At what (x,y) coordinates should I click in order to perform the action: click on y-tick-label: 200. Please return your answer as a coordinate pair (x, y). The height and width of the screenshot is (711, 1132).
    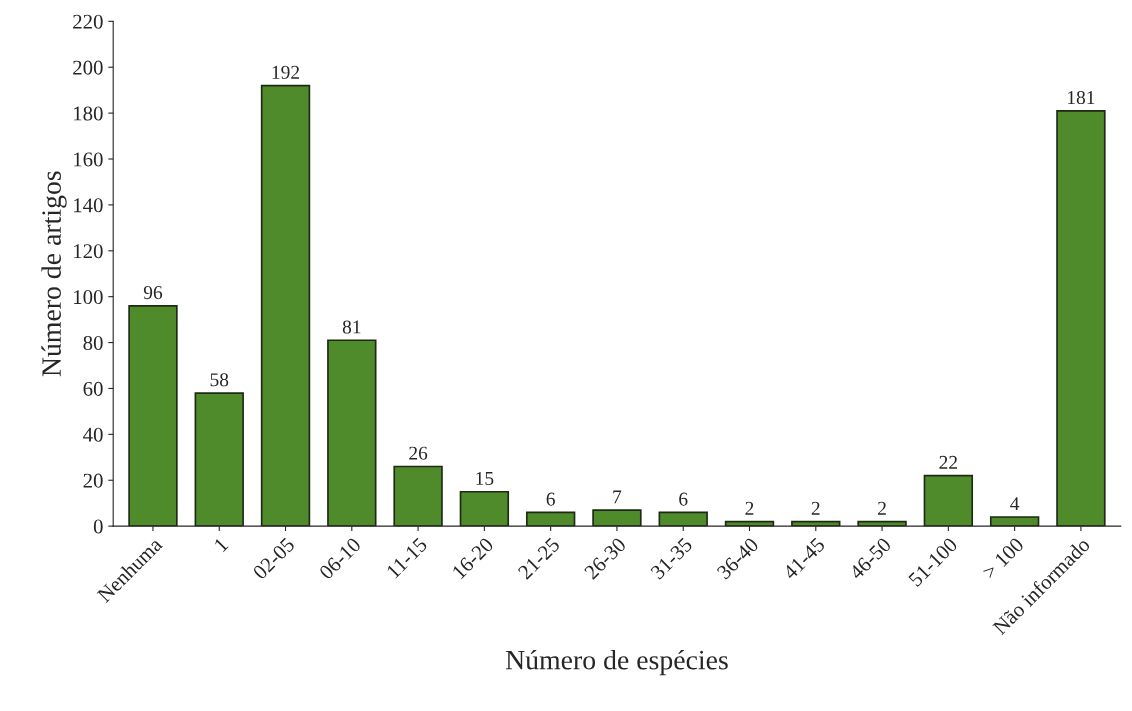
    Looking at the image, I should click on (88, 67).